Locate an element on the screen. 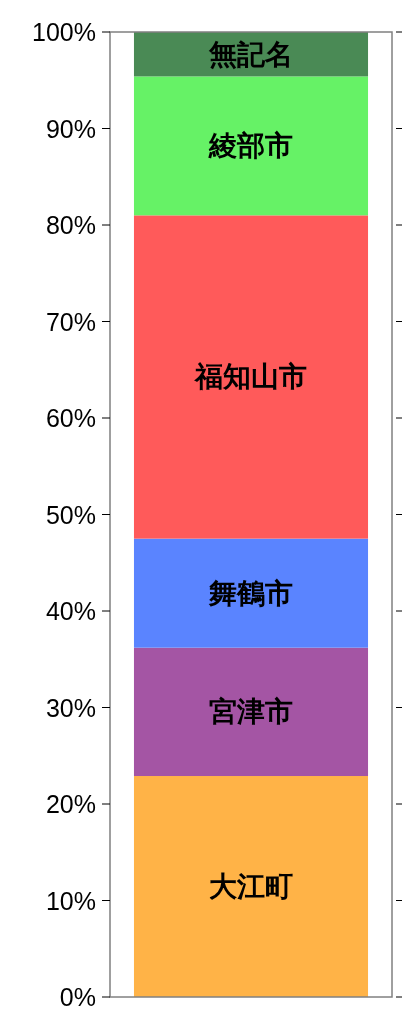 This screenshot has height=1016, width=409. y-tick-label: 20% is located at coordinates (70, 804).